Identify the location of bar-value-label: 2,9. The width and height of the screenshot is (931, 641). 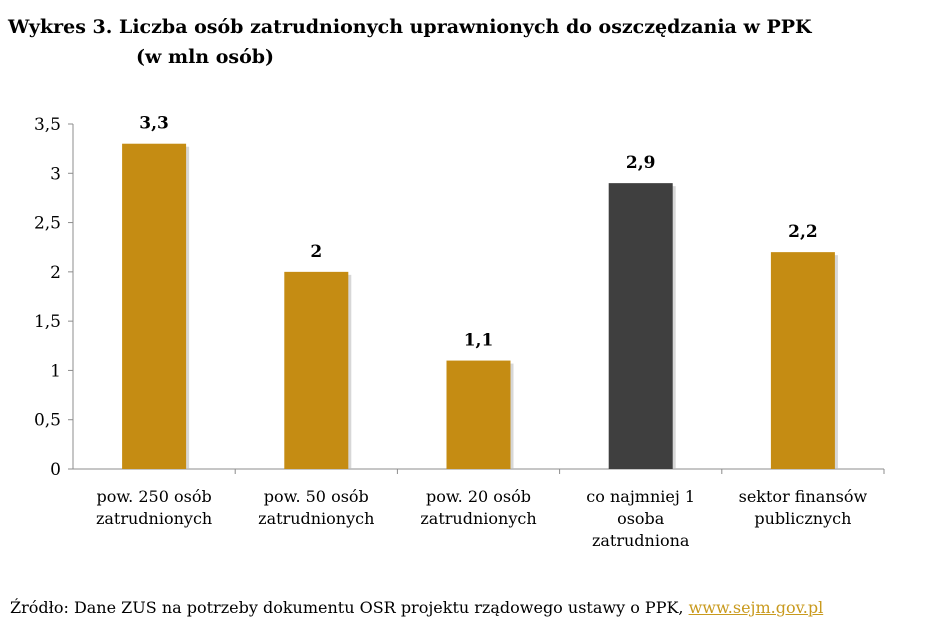
(641, 163).